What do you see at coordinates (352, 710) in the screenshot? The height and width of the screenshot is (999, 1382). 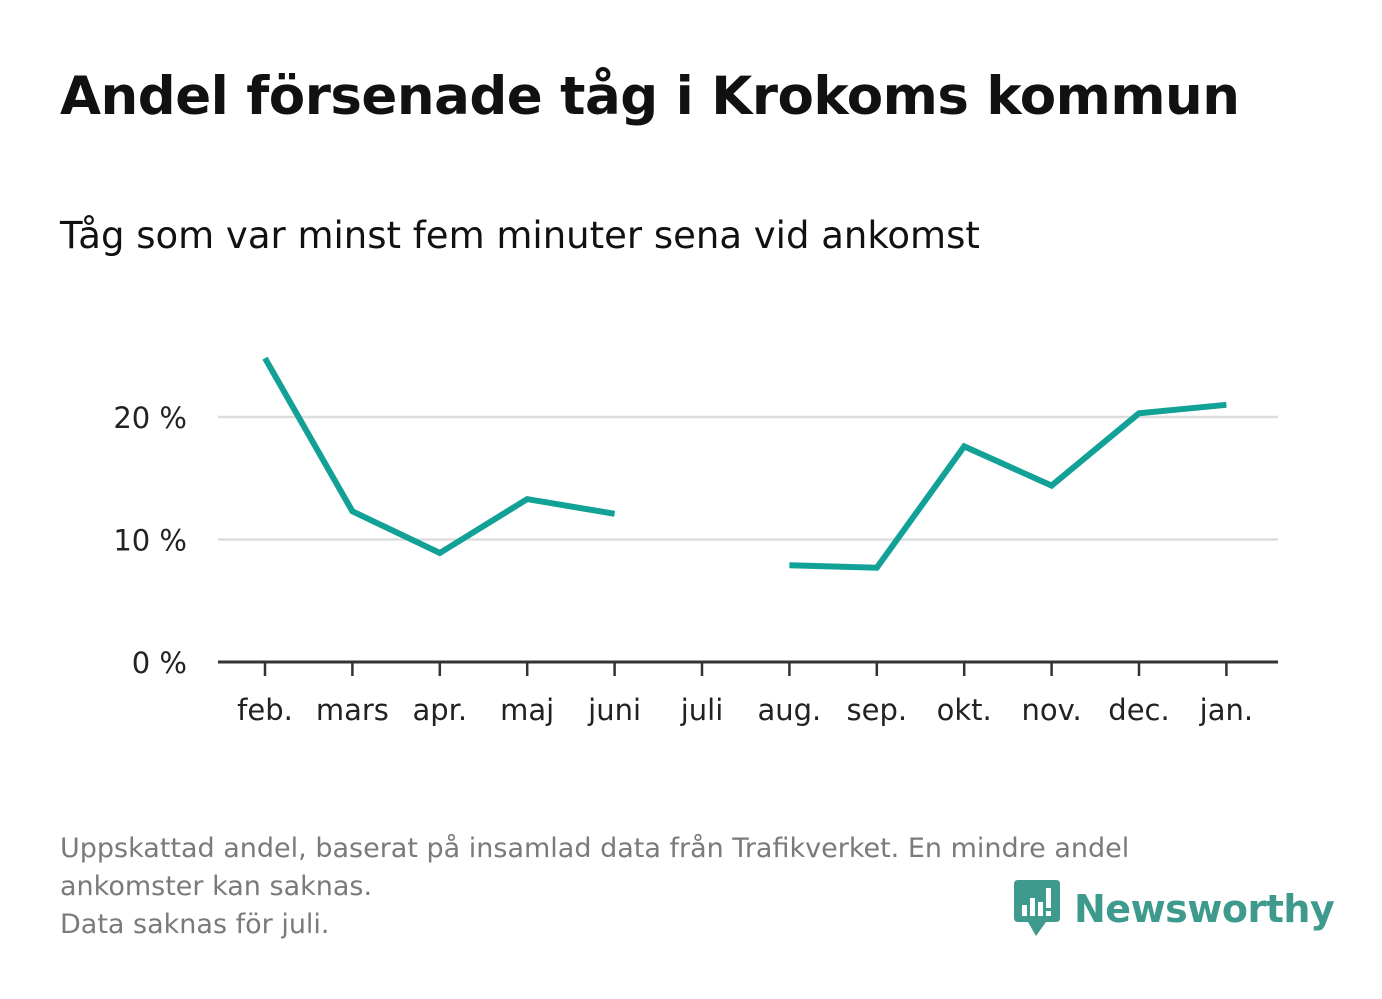 I see `x-tick-label: mars` at bounding box center [352, 710].